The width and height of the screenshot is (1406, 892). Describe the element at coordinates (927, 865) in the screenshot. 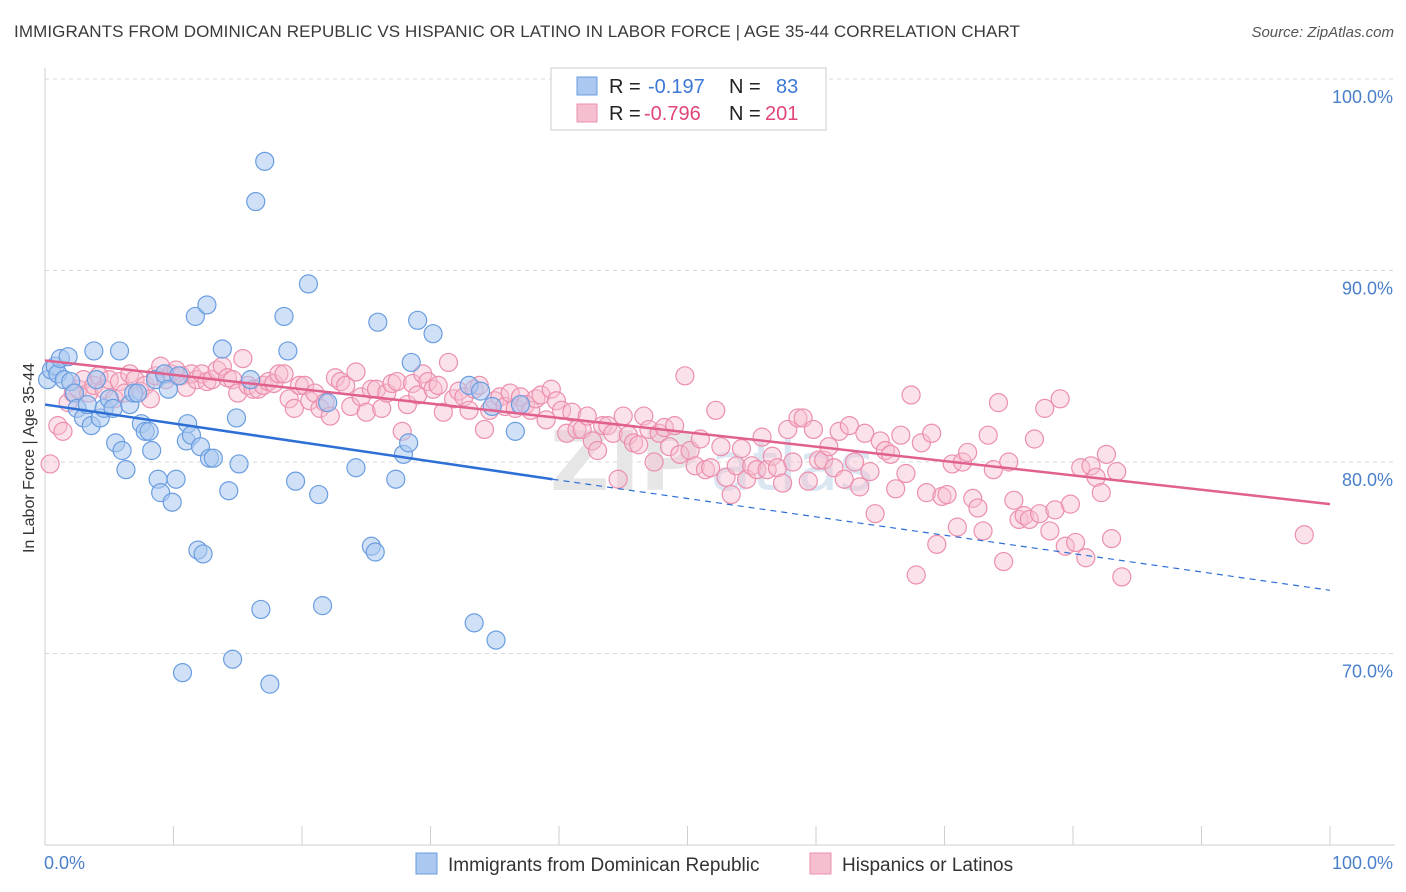

I see `bottom-legend-label-pink: Hispanics or Latinos` at that location.